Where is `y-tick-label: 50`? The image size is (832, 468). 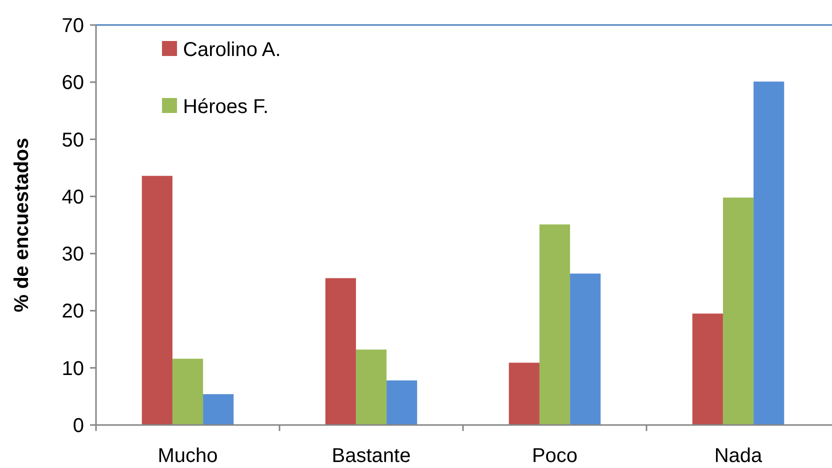
y-tick-label: 50 is located at coordinates (73, 140).